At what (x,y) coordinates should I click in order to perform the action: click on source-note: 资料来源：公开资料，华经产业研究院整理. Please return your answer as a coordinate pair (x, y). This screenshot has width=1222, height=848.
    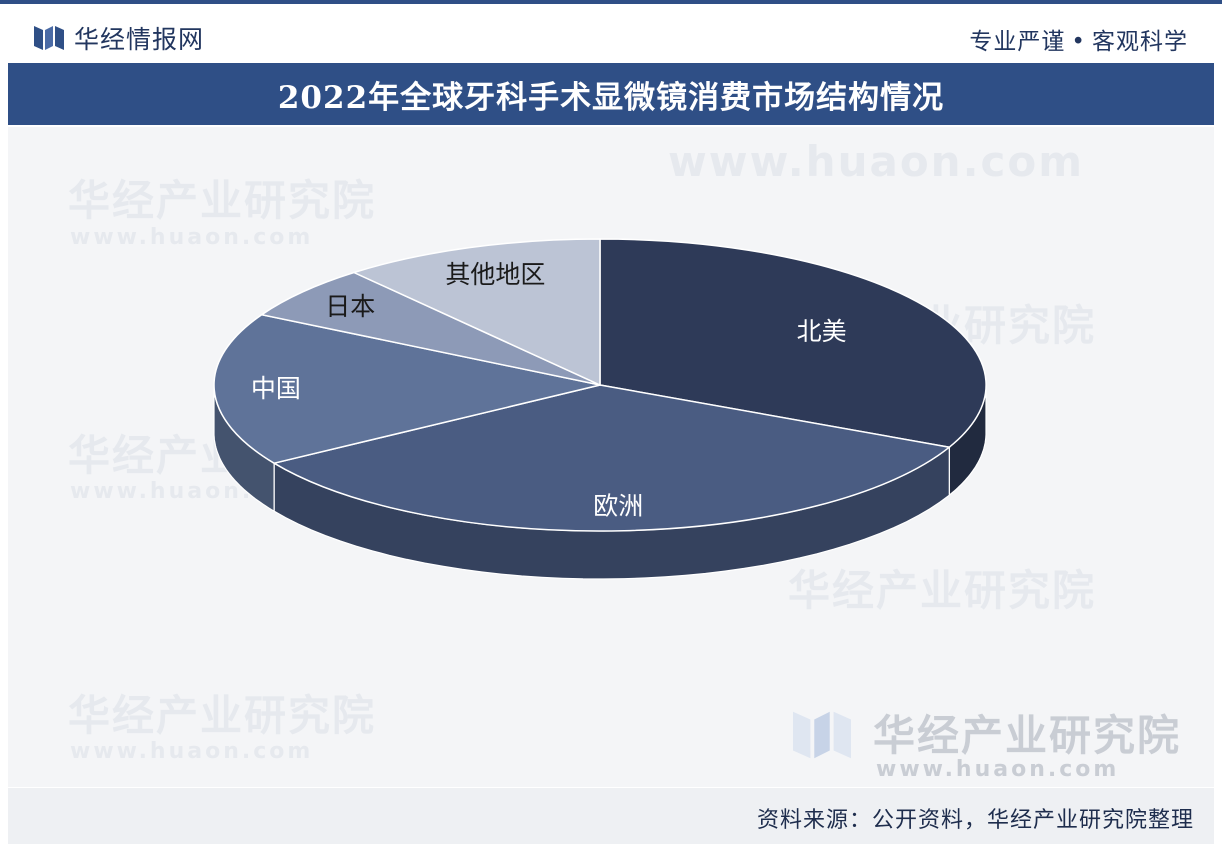
    Looking at the image, I should click on (975, 820).